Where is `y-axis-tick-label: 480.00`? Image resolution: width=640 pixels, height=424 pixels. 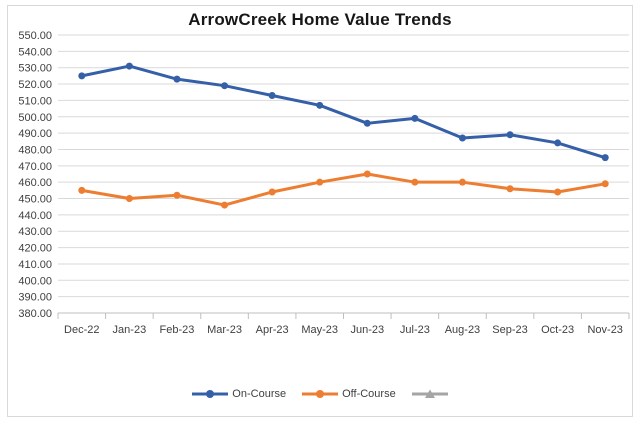
y-axis-tick-label: 480.00 is located at coordinates (35, 150).